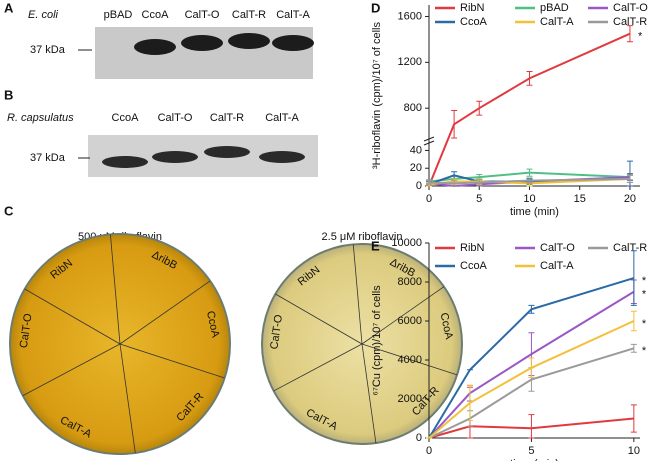  I want to click on y-tick-label: 10000, so click(406, 243).